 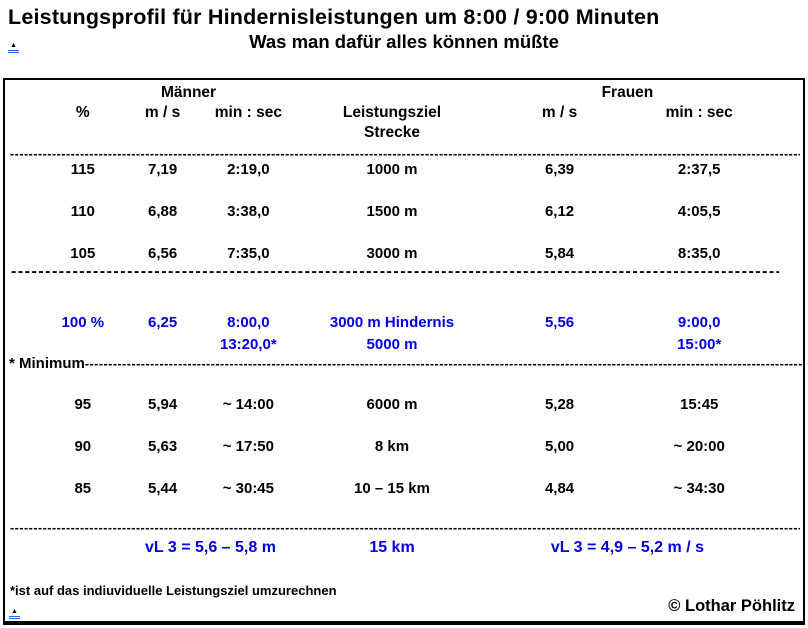 What do you see at coordinates (391, 132) in the screenshot?
I see `header-strecke: Strecke` at bounding box center [391, 132].